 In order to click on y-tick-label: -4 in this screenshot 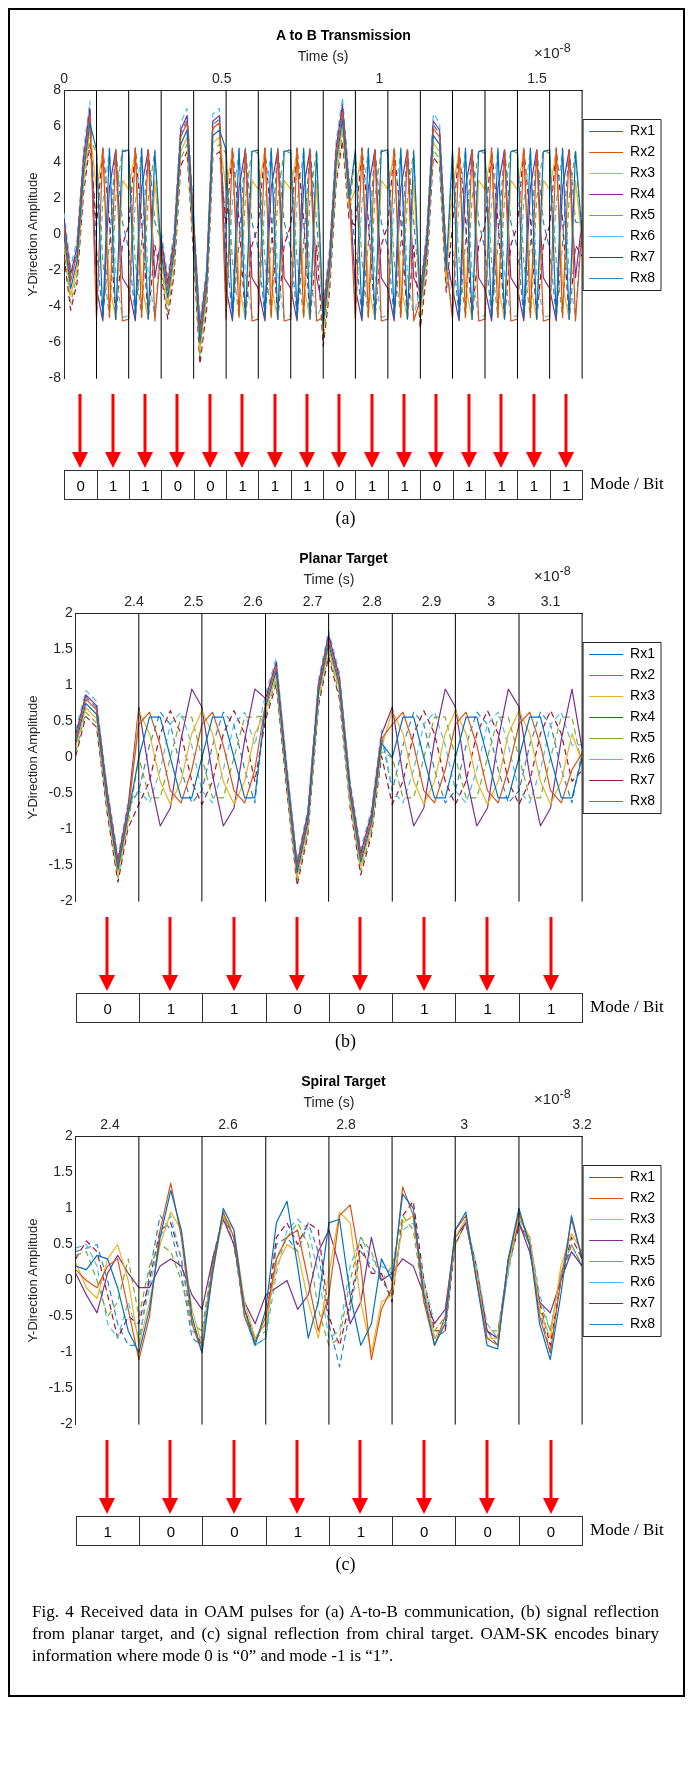, I will do `click(55, 305)`.